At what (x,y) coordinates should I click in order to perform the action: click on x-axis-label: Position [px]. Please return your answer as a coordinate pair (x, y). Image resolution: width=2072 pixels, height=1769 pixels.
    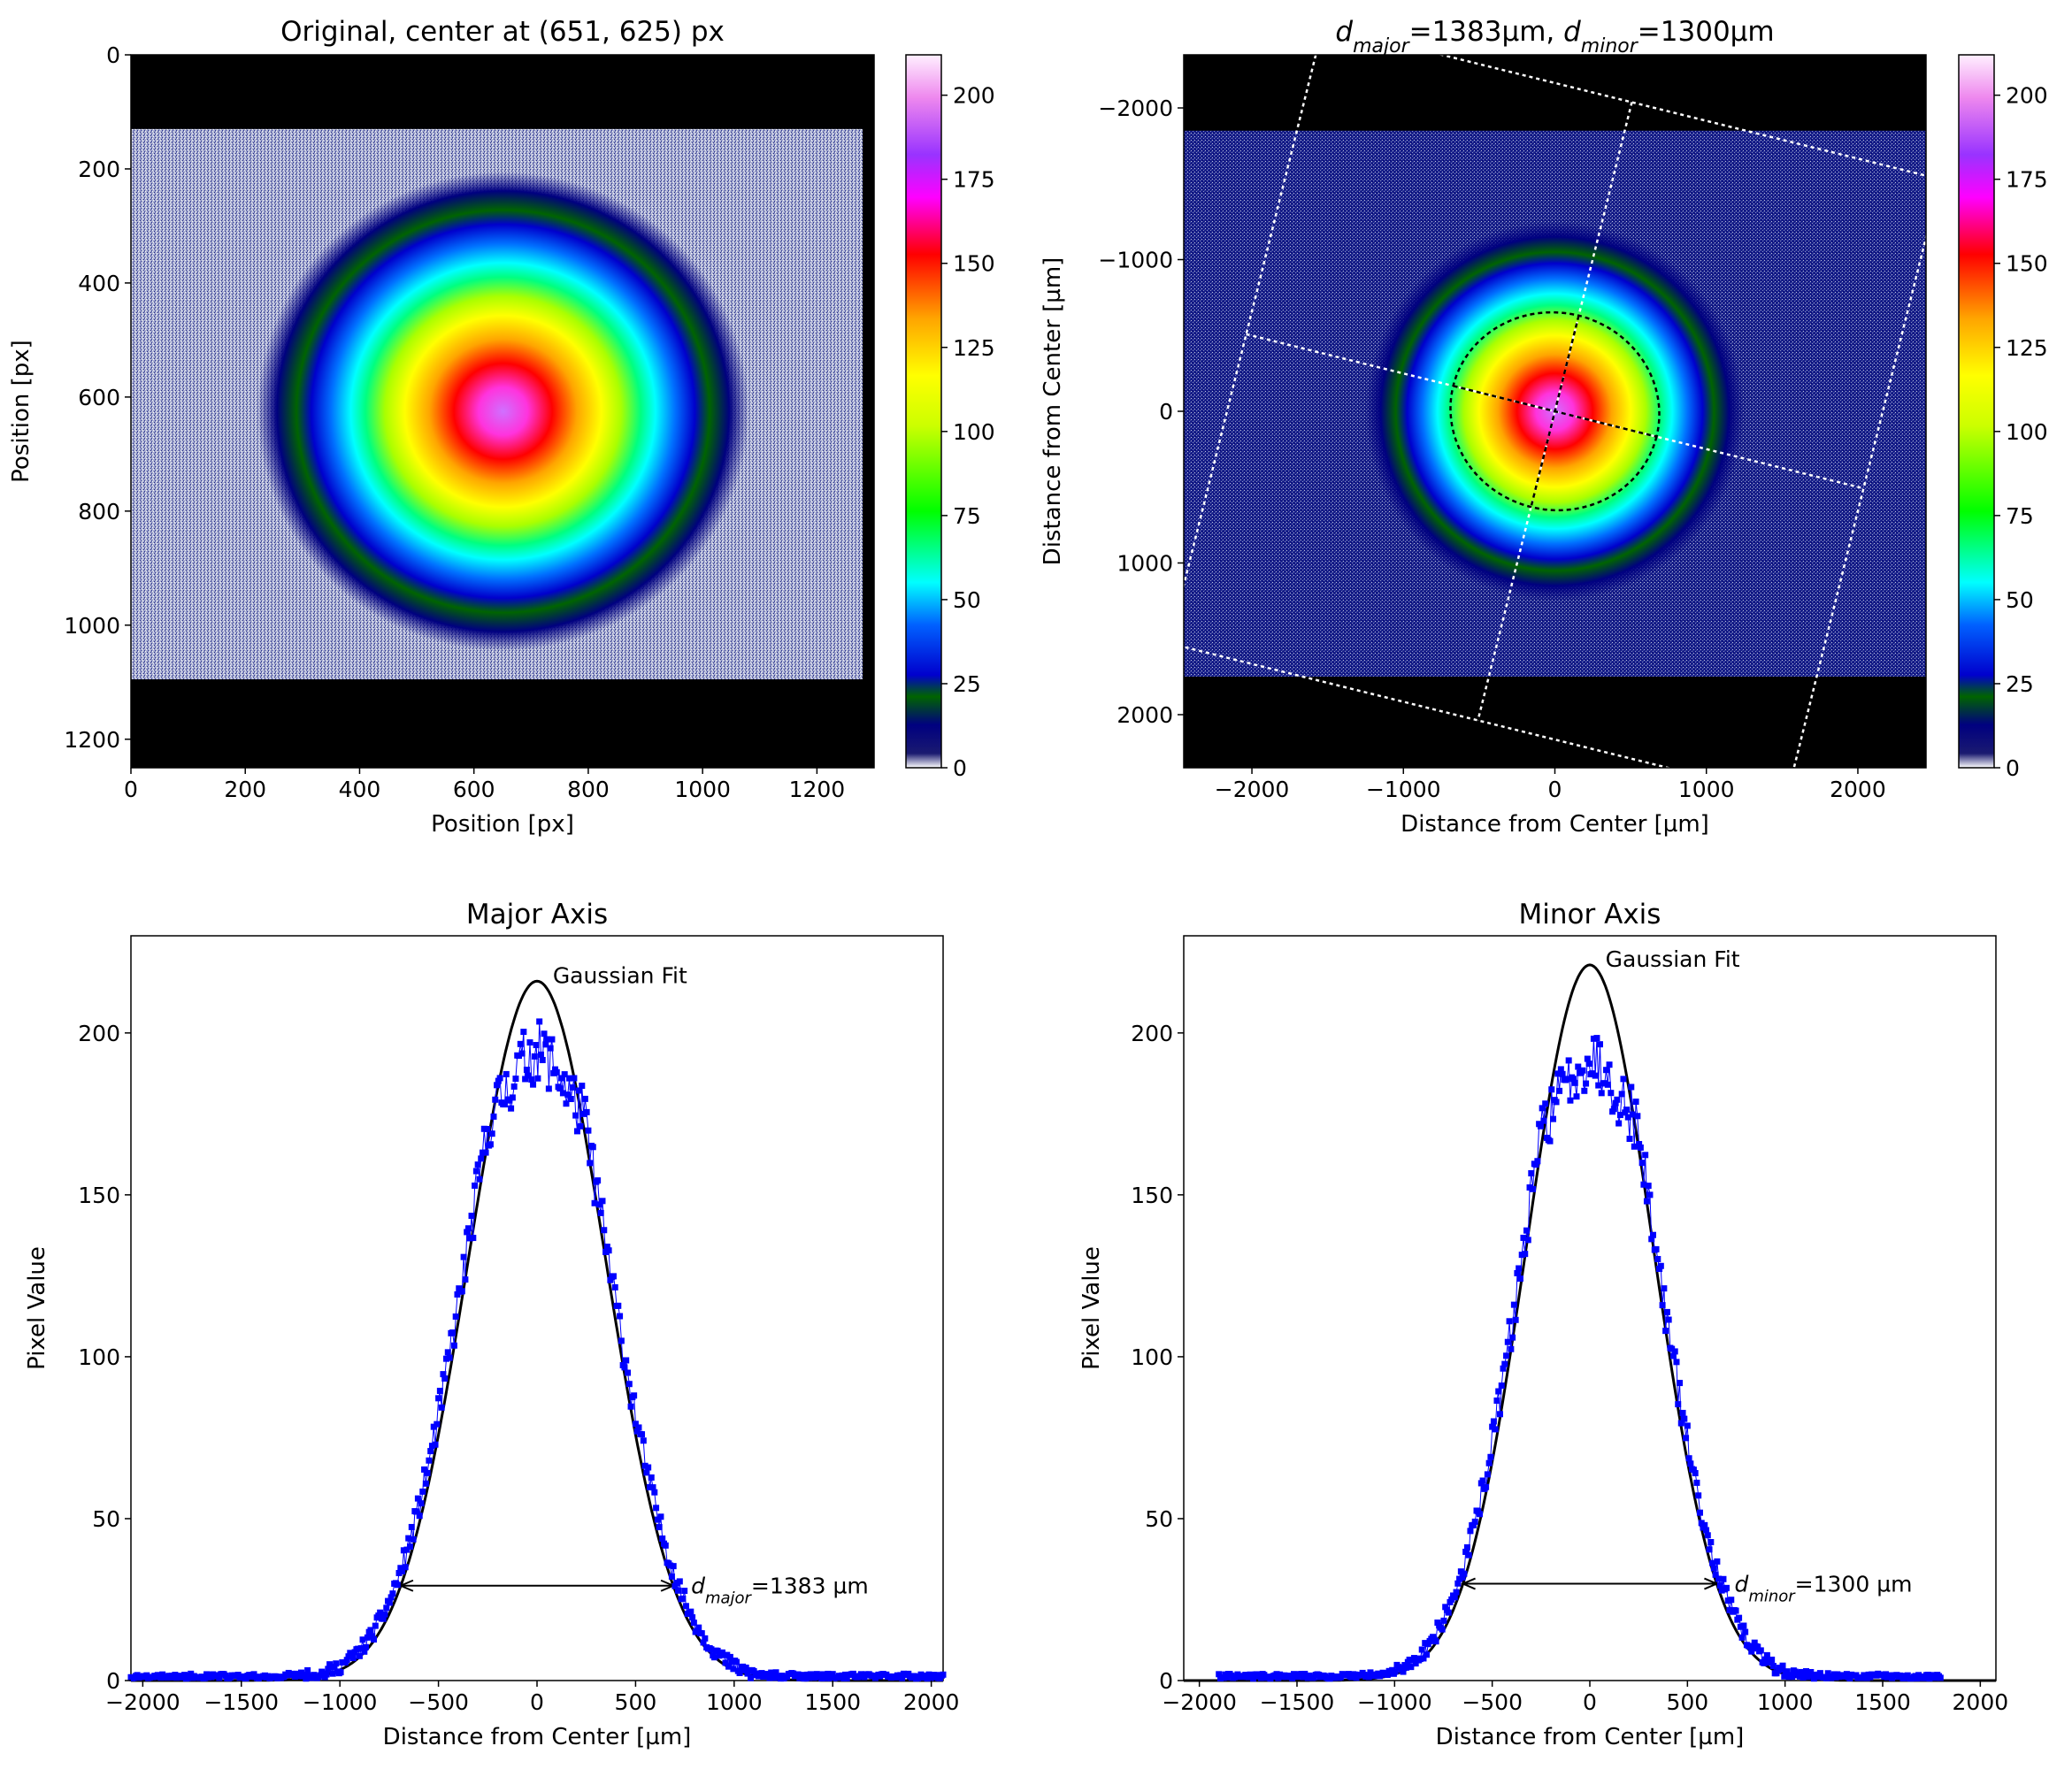
    Looking at the image, I should click on (503, 824).